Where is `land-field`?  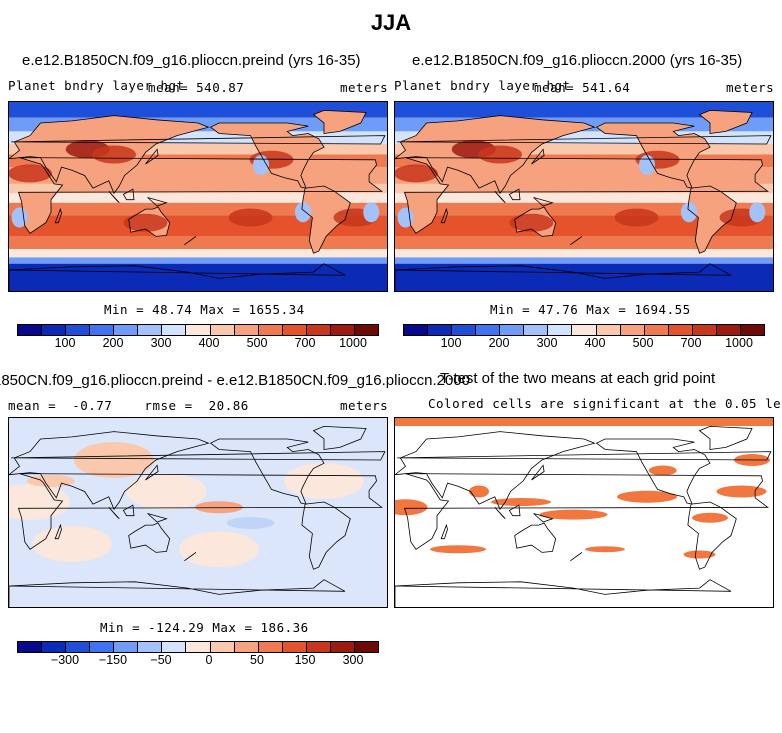 land-field is located at coordinates (326, 220).